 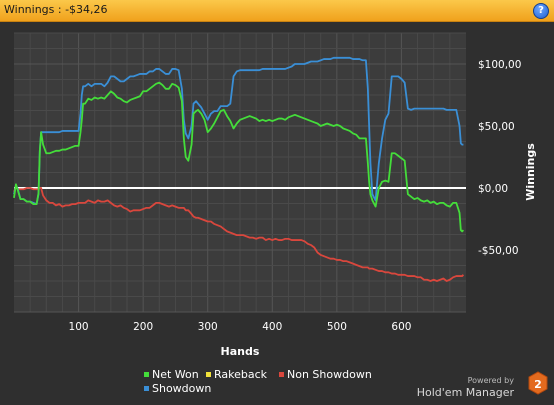 I want to click on legend-item-net-won: Net Won, so click(x=171, y=374).